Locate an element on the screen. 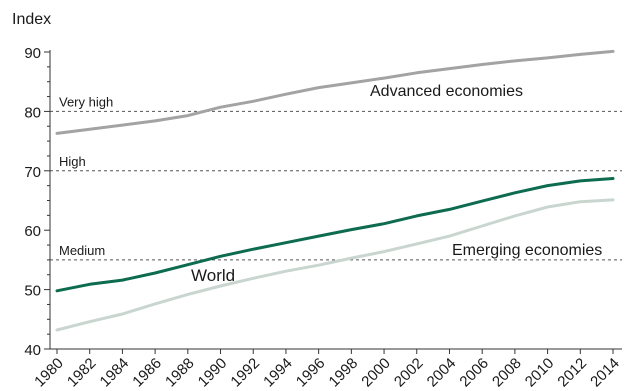 The width and height of the screenshot is (635, 391). reference-line-label: Very high is located at coordinates (86, 101).